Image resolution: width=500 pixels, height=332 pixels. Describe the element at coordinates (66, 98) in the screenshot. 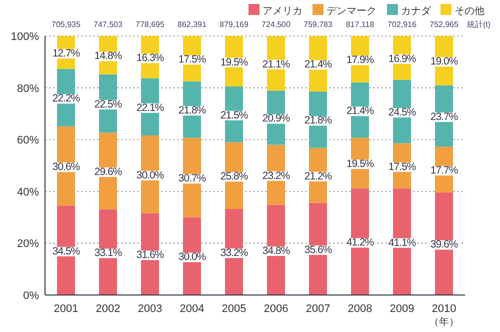

I see `data-label: 22.2%` at that location.